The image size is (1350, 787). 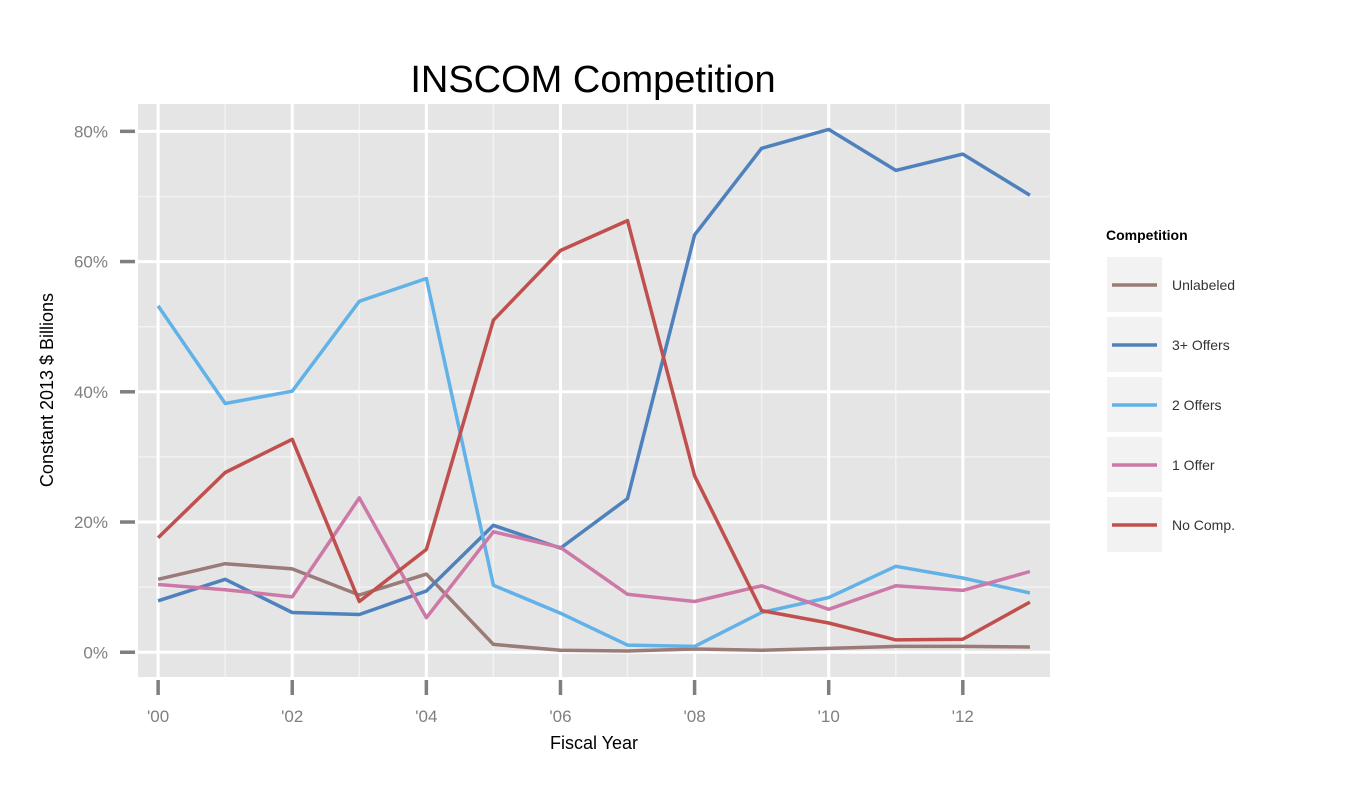 I want to click on legend-item-3-offers: 3+ Offers, so click(x=1168, y=344).